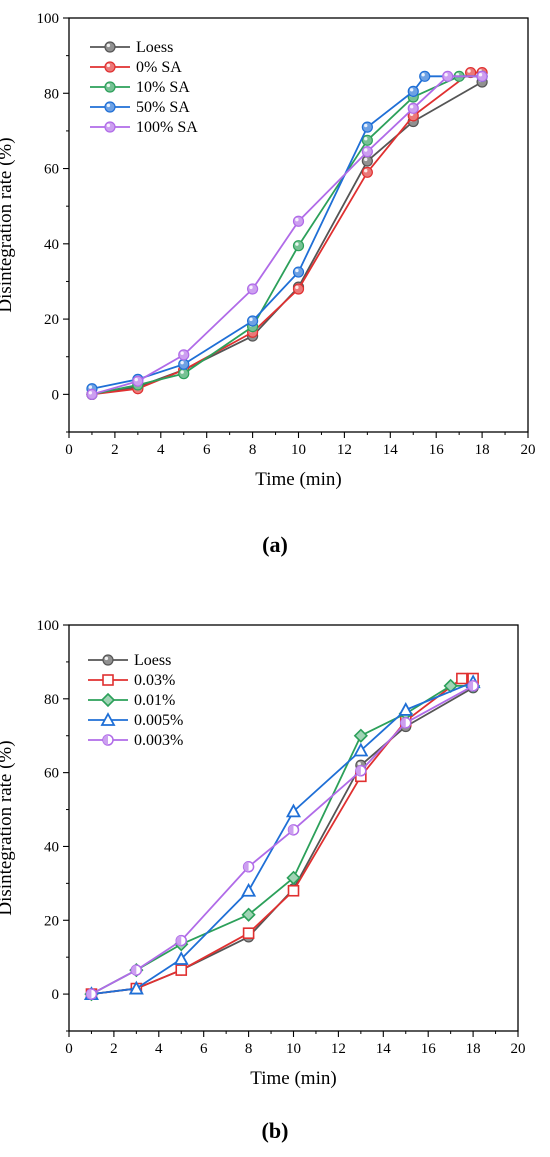 This screenshot has height=1157, width=550. Describe the element at coordinates (275, 1130) in the screenshot. I see `caption-b: (b)` at that location.